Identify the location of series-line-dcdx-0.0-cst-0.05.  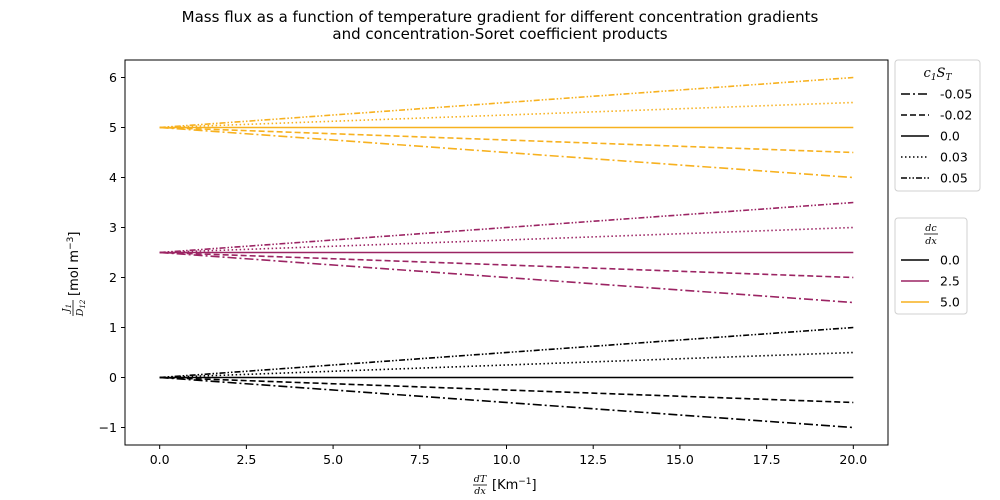
(506, 352).